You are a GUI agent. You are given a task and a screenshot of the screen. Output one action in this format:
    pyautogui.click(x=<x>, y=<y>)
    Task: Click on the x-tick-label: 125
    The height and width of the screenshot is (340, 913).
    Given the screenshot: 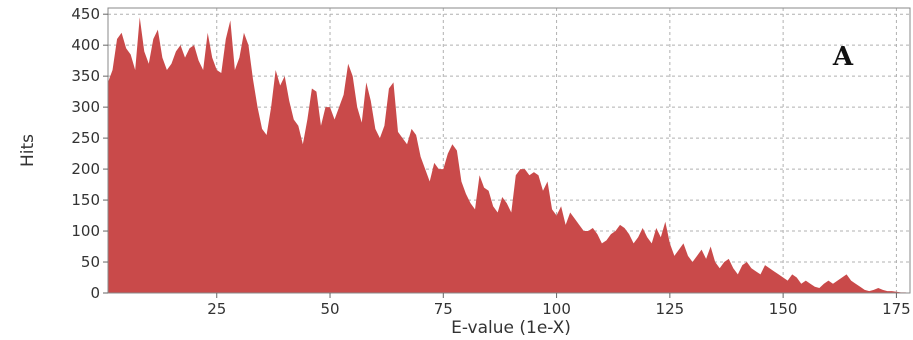 What is the action you would take?
    pyautogui.click(x=670, y=309)
    